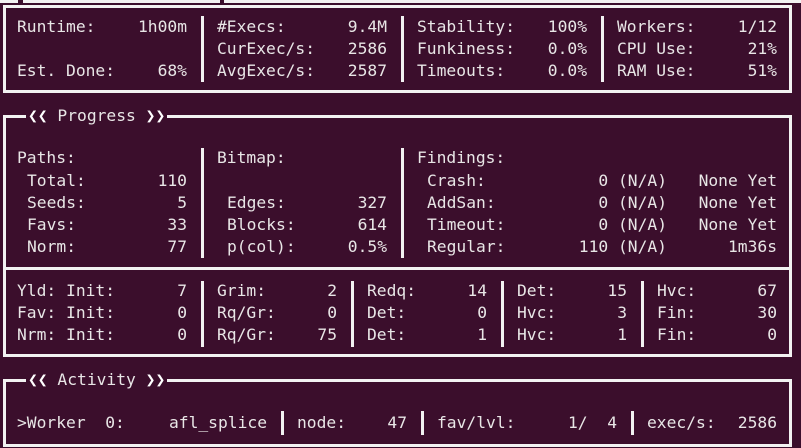 This screenshot has height=448, width=801. I want to click on label: CurExec/s:, so click(266, 48).